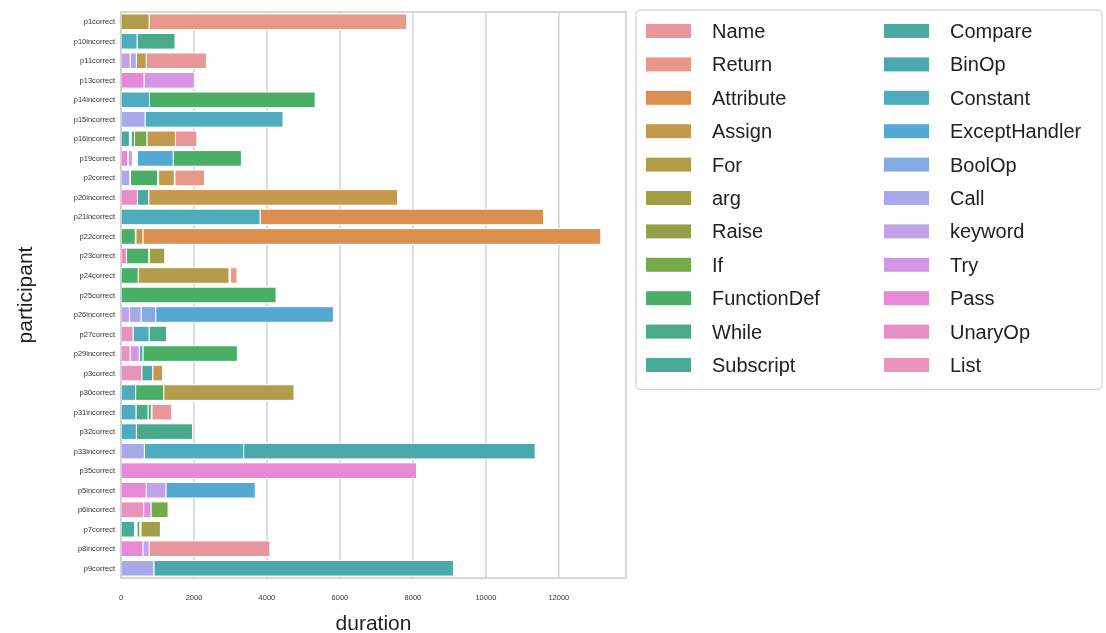 Image resolution: width=1106 pixels, height=633 pixels. Describe the element at coordinates (727, 164) in the screenshot. I see `legend-label: For` at that location.